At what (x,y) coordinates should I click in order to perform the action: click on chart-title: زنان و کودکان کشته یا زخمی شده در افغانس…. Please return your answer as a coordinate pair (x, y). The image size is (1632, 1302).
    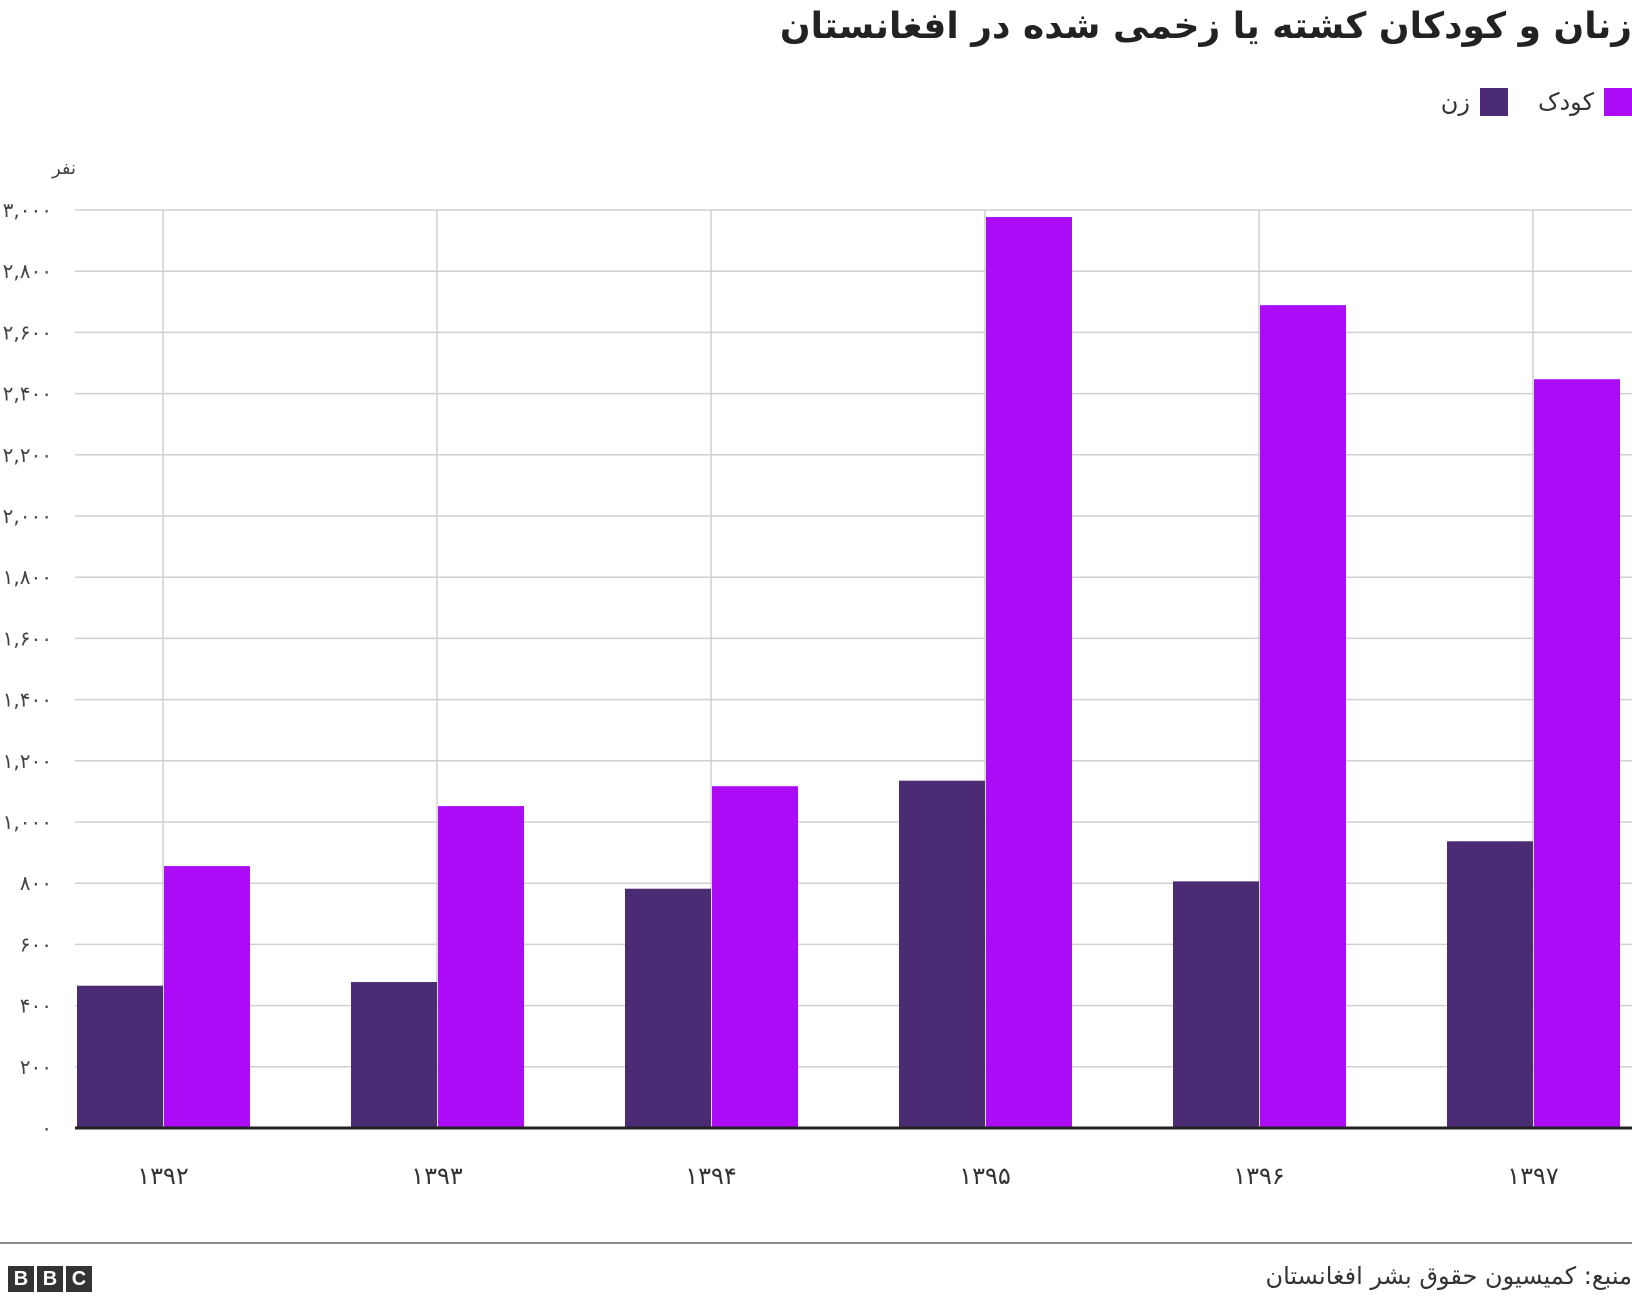
    Looking at the image, I should click on (1205, 26).